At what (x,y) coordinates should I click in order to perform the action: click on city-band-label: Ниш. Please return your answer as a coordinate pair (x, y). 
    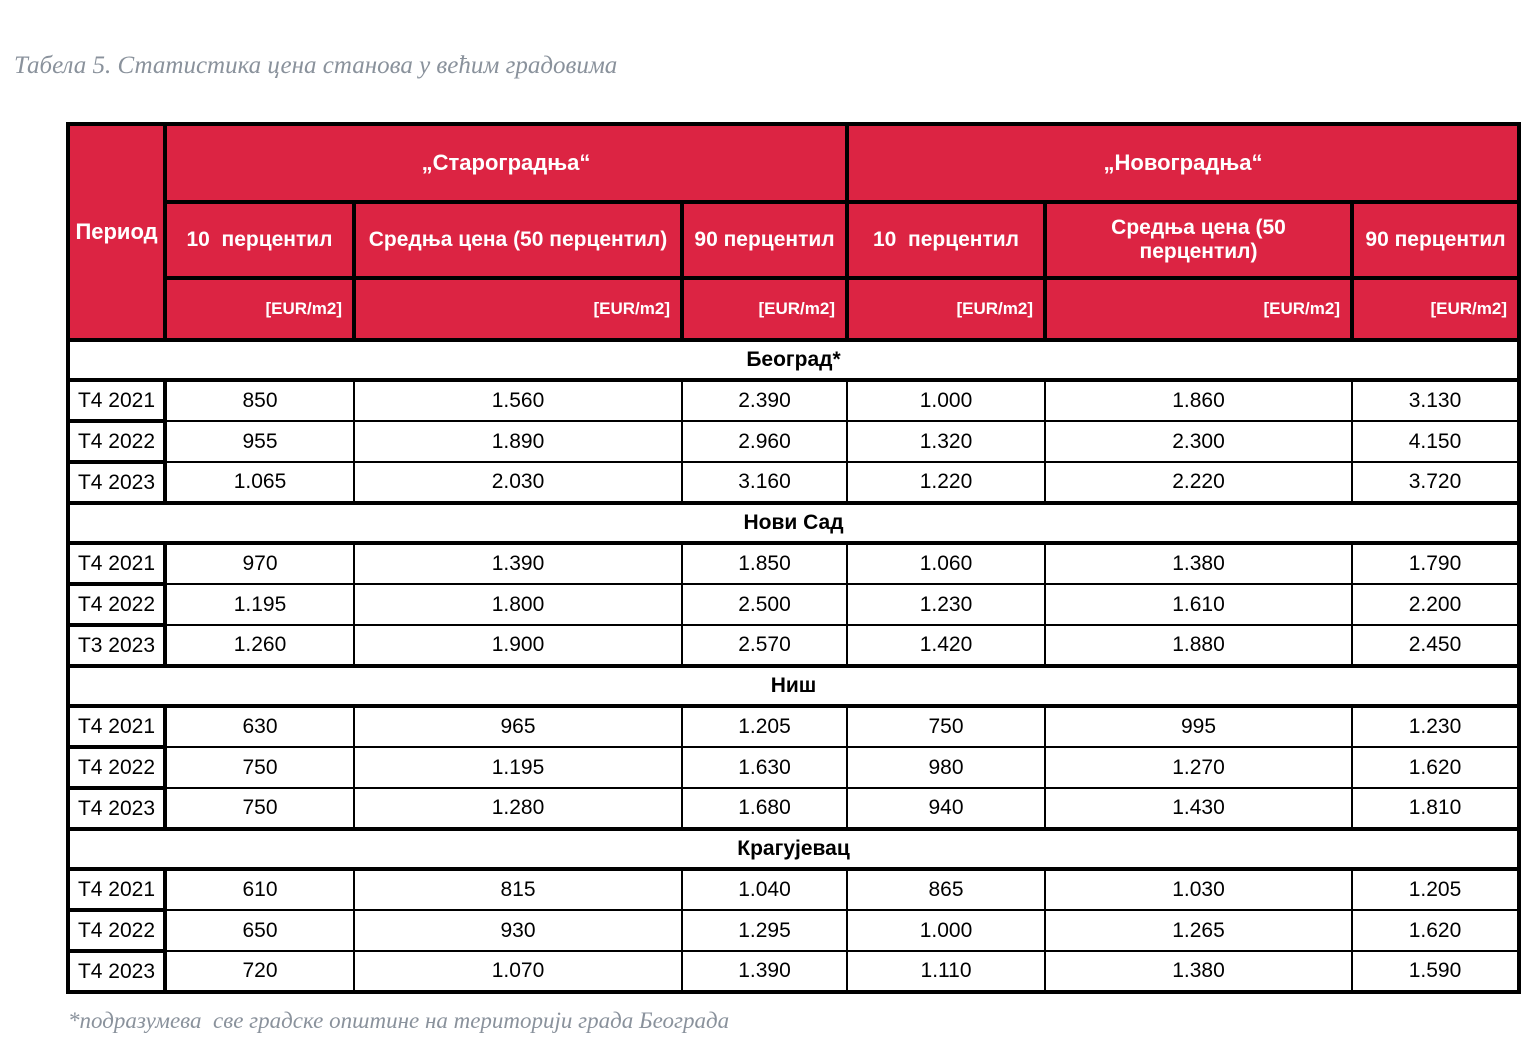
    Looking at the image, I should click on (793, 686).